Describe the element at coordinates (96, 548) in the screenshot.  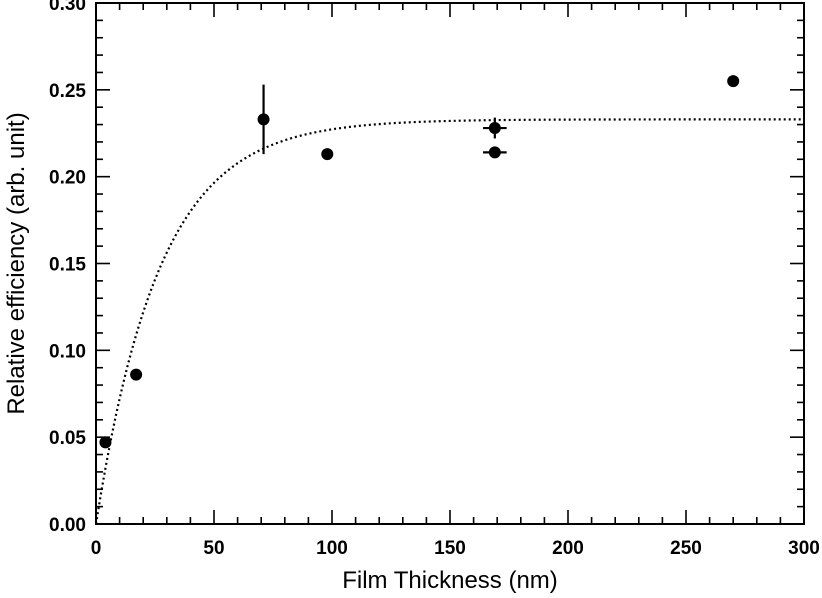
I see `x-tick-label: 0` at that location.